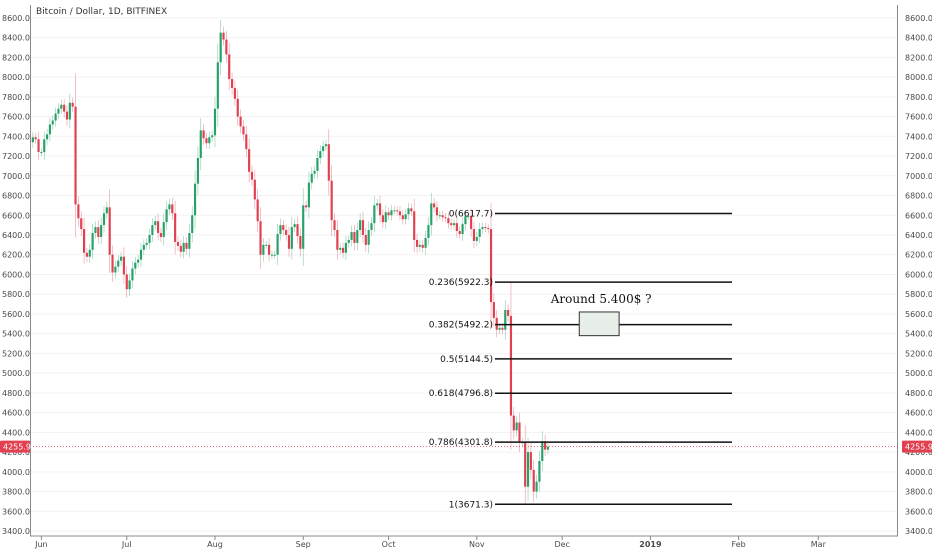  What do you see at coordinates (16, 196) in the screenshot?
I see `y-tick-label-left: 6800.0` at bounding box center [16, 196].